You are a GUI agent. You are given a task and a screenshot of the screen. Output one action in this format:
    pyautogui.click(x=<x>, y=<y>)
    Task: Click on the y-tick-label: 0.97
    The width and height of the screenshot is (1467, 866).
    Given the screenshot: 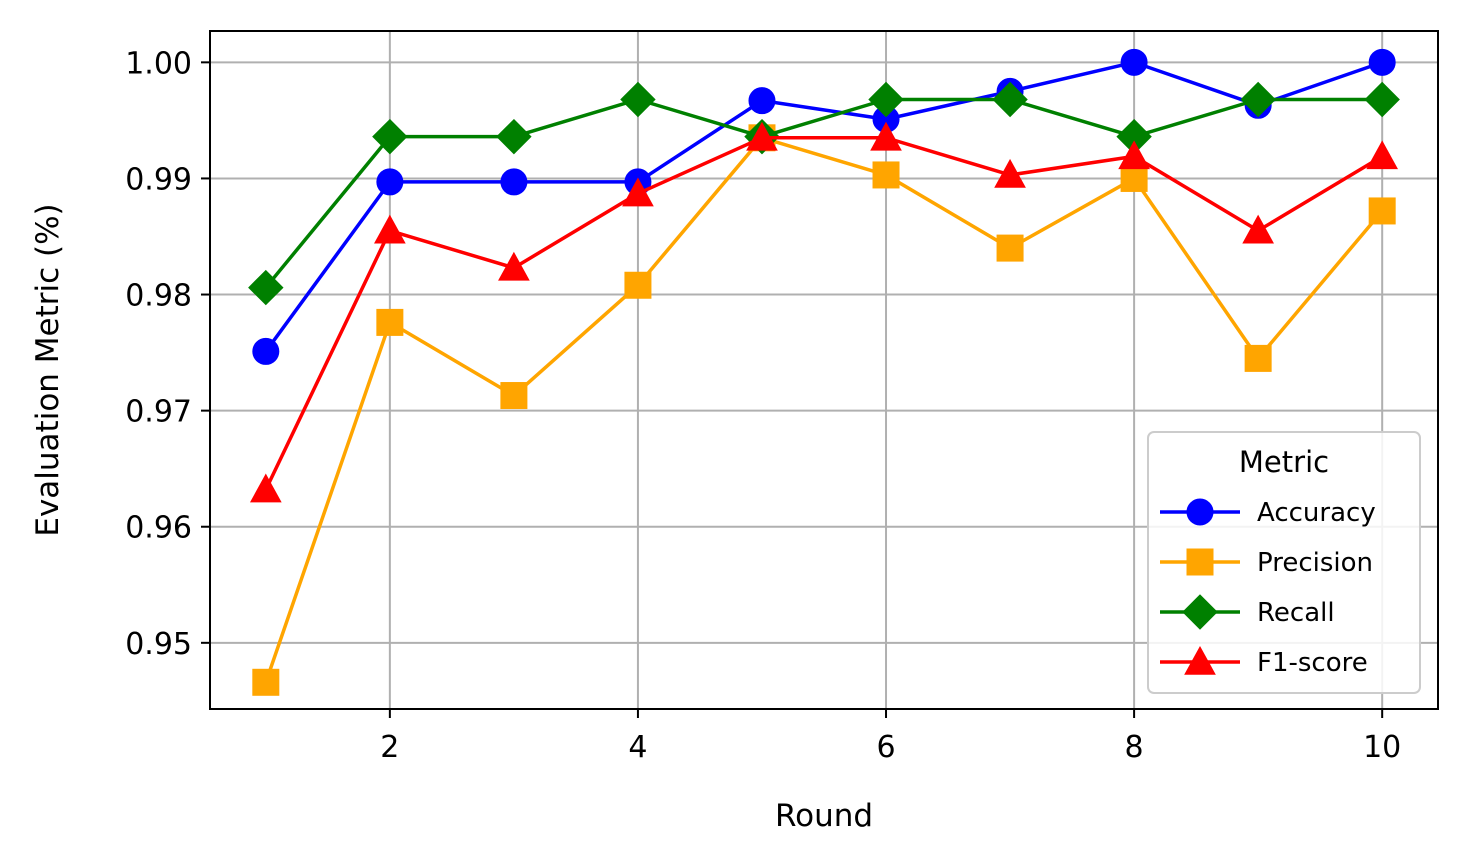 What is the action you would take?
    pyautogui.click(x=158, y=412)
    